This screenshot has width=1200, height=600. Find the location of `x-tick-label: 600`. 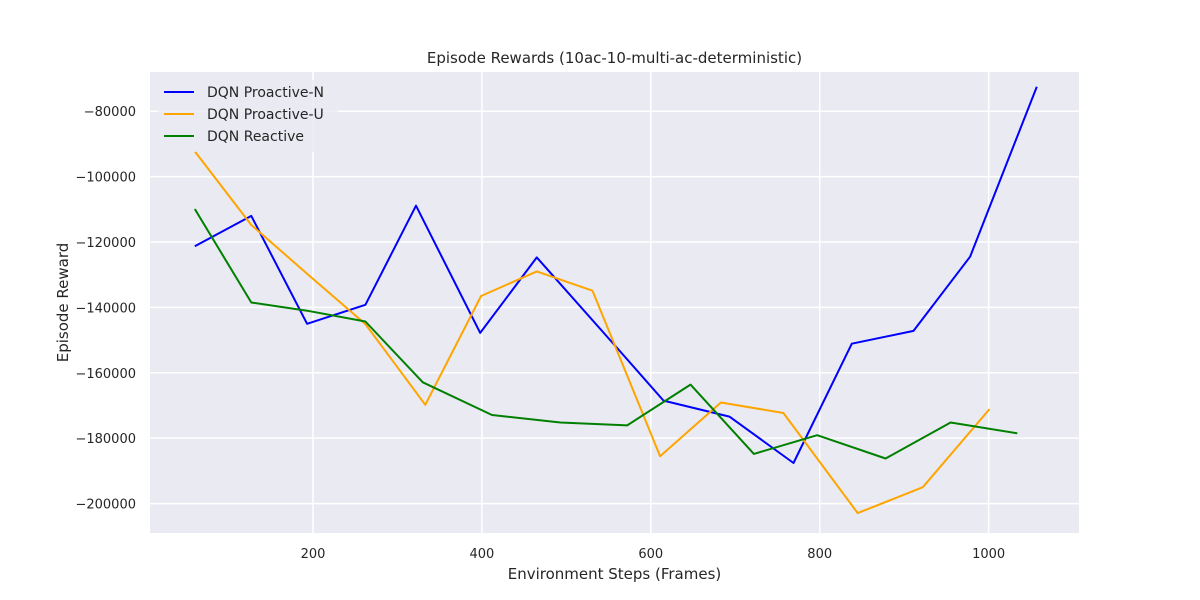

x-tick-label: 600 is located at coordinates (650, 554).